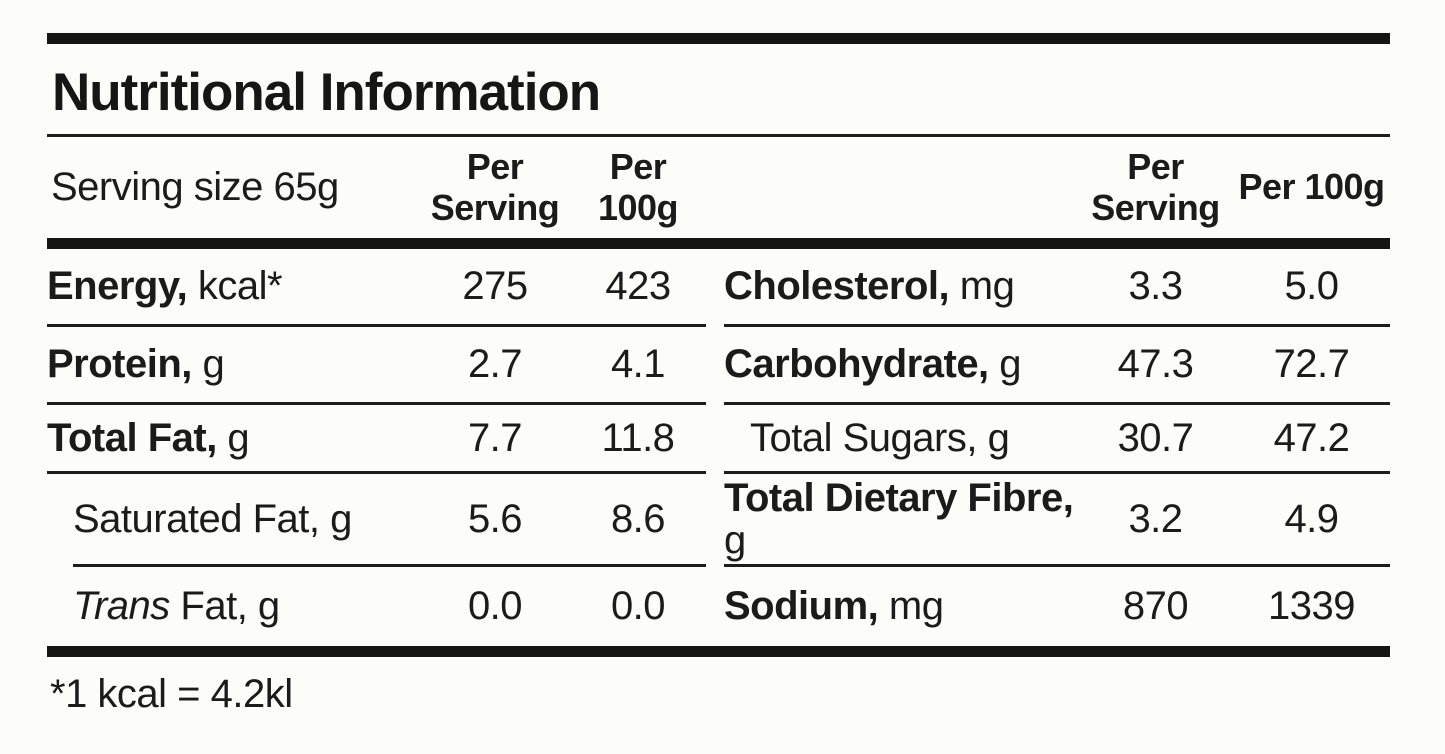  I want to click on header-rule, so click(718, 243).